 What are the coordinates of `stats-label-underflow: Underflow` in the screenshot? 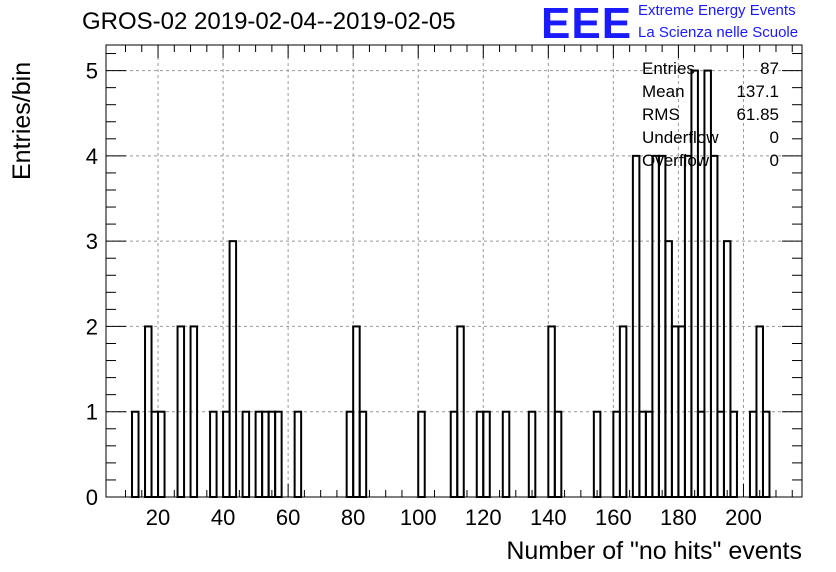 It's located at (680, 137).